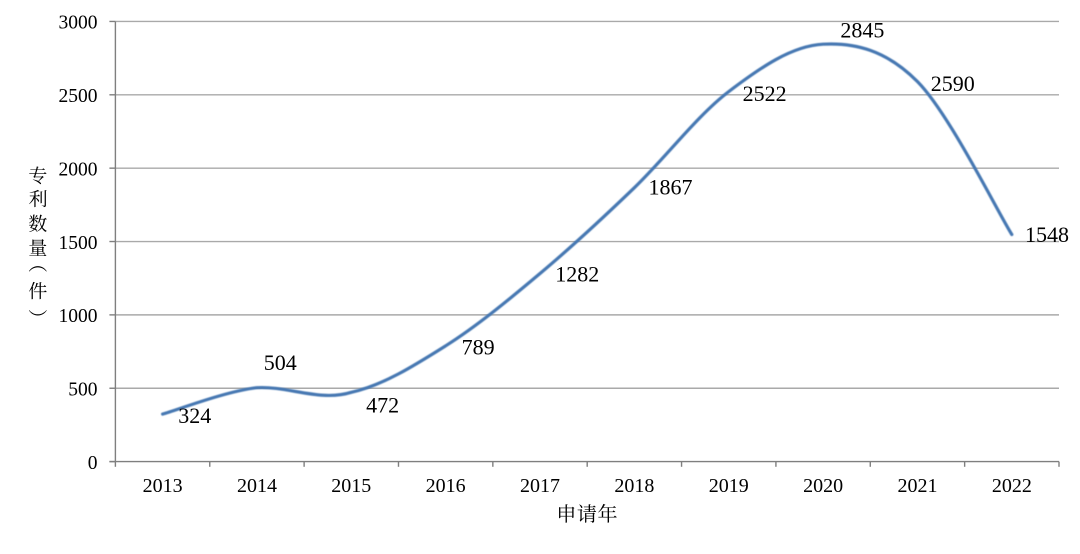 This screenshot has width=1080, height=554. What do you see at coordinates (823, 486) in the screenshot?
I see `svg-text: 2020` at bounding box center [823, 486].